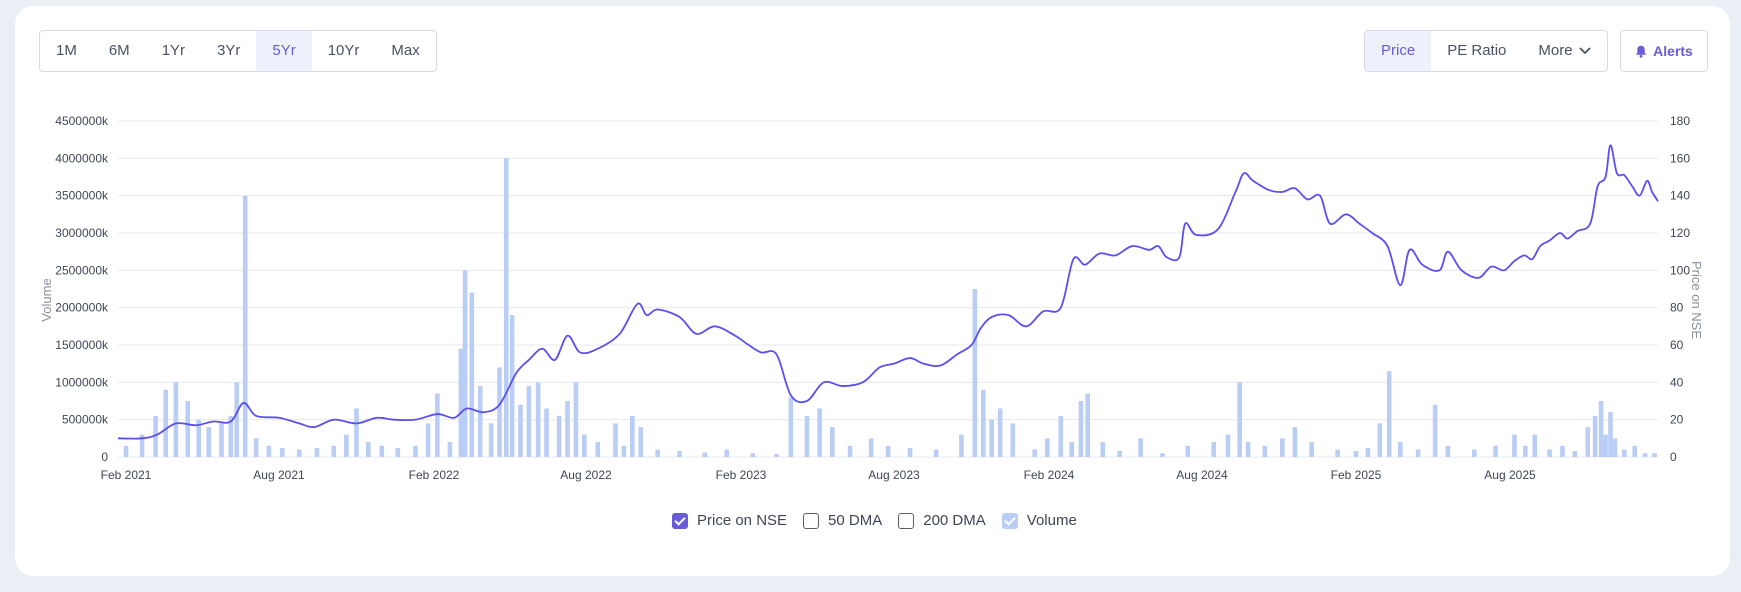  I want to click on date-tick-label: Feb 2025, so click(1356, 475).